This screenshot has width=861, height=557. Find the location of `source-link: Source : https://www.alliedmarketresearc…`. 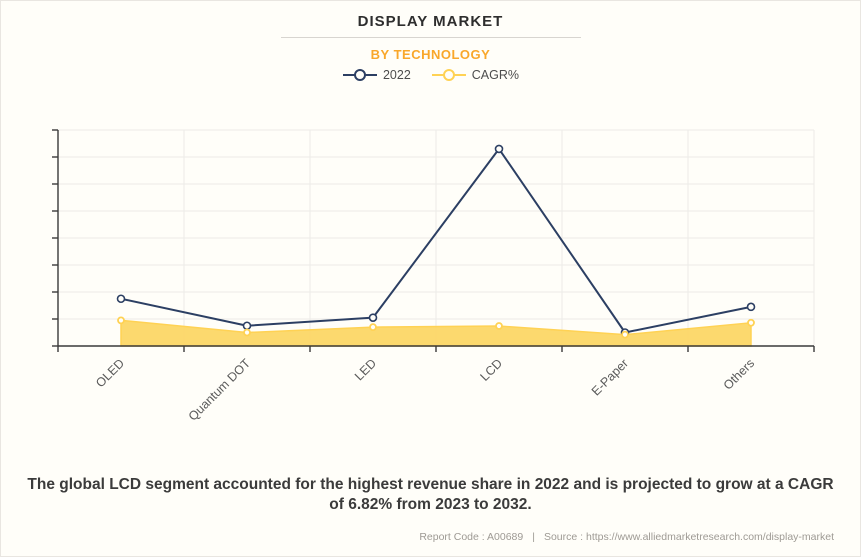

source-link: Source : https://www.alliedmarketresearc… is located at coordinates (688, 537).